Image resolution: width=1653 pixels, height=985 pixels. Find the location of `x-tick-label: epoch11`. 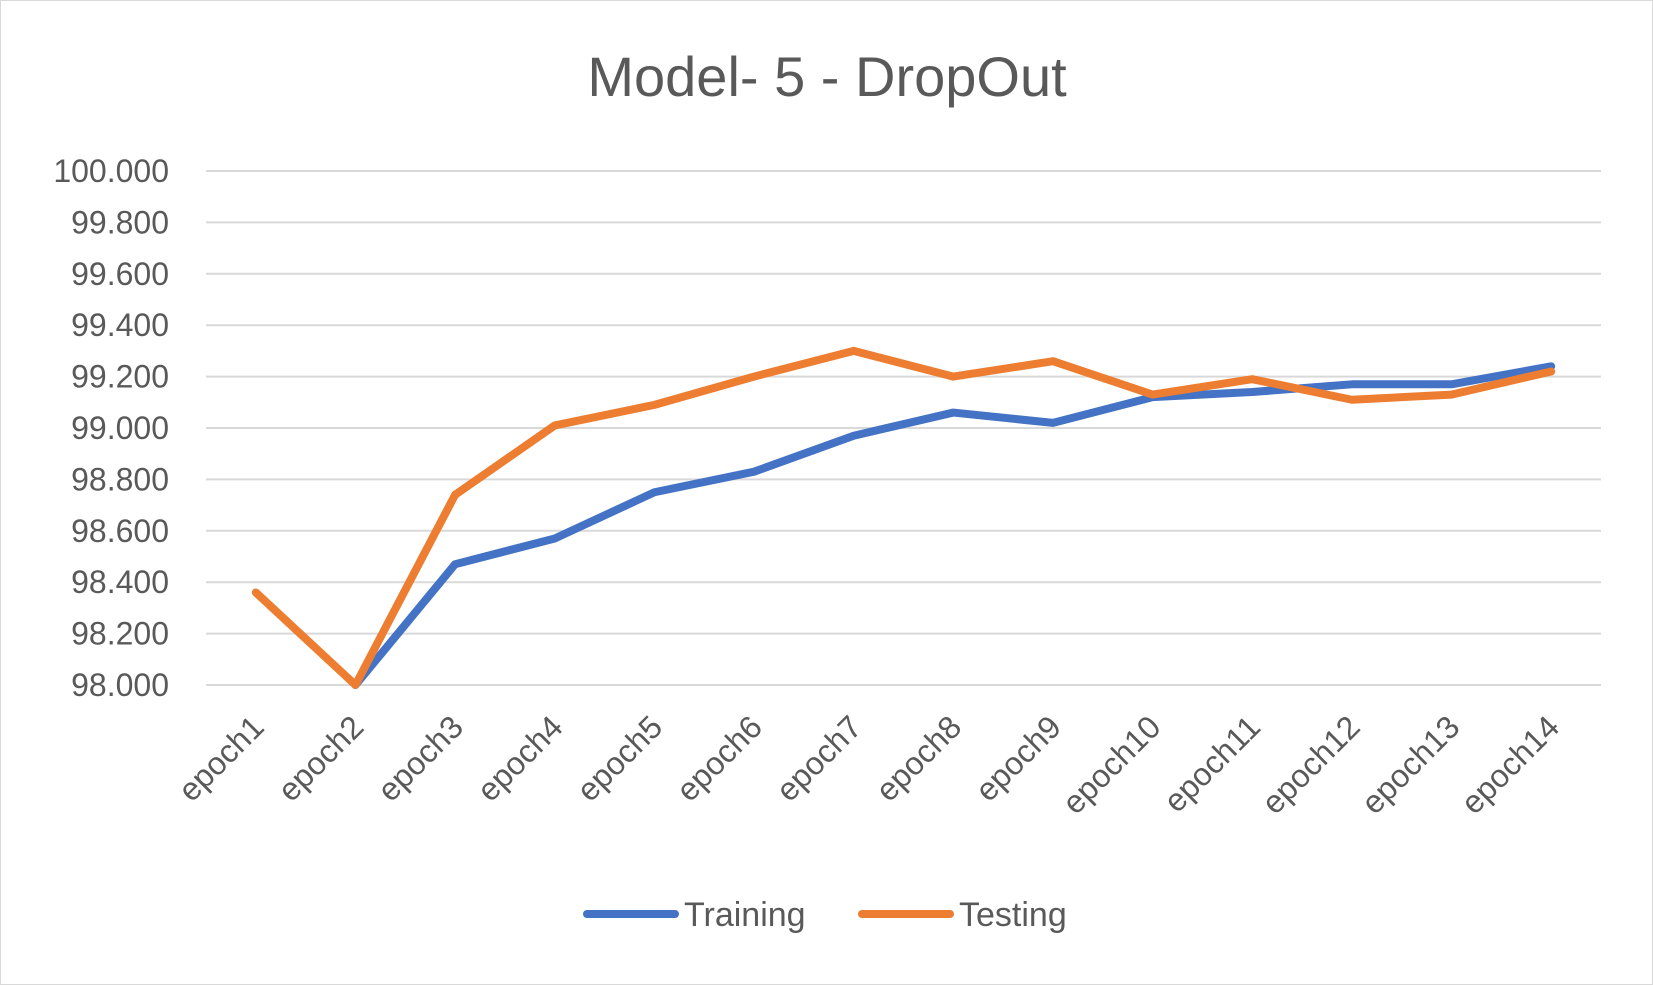

x-tick-label: epoch11 is located at coordinates (1212, 763).